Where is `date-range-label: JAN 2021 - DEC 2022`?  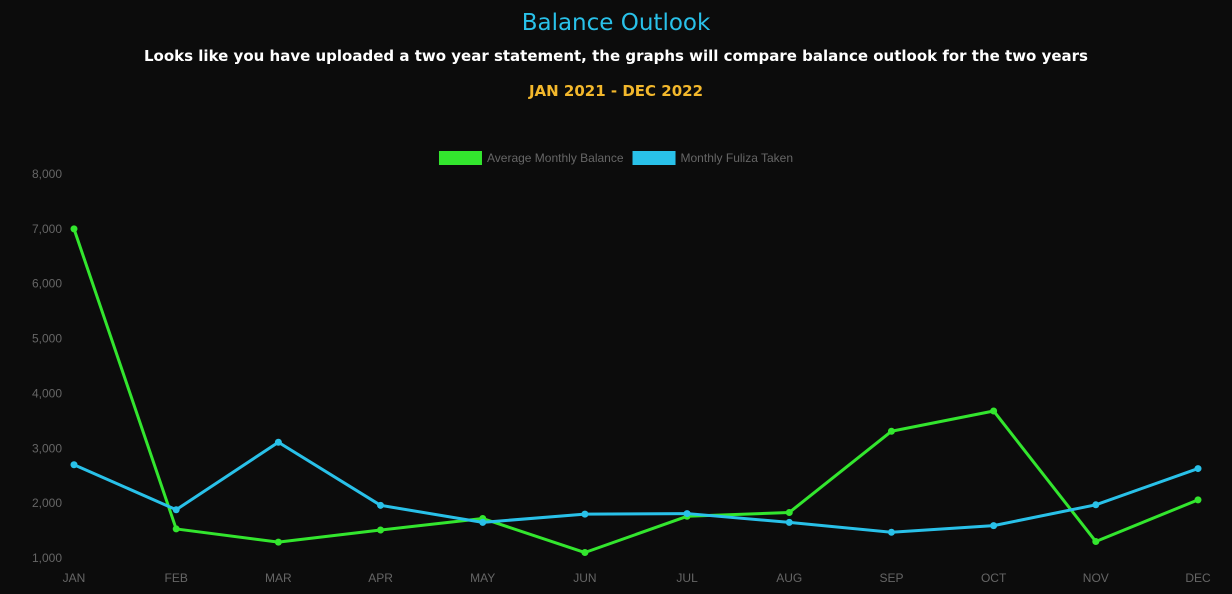 date-range-label: JAN 2021 - DEC 2022 is located at coordinates (616, 91).